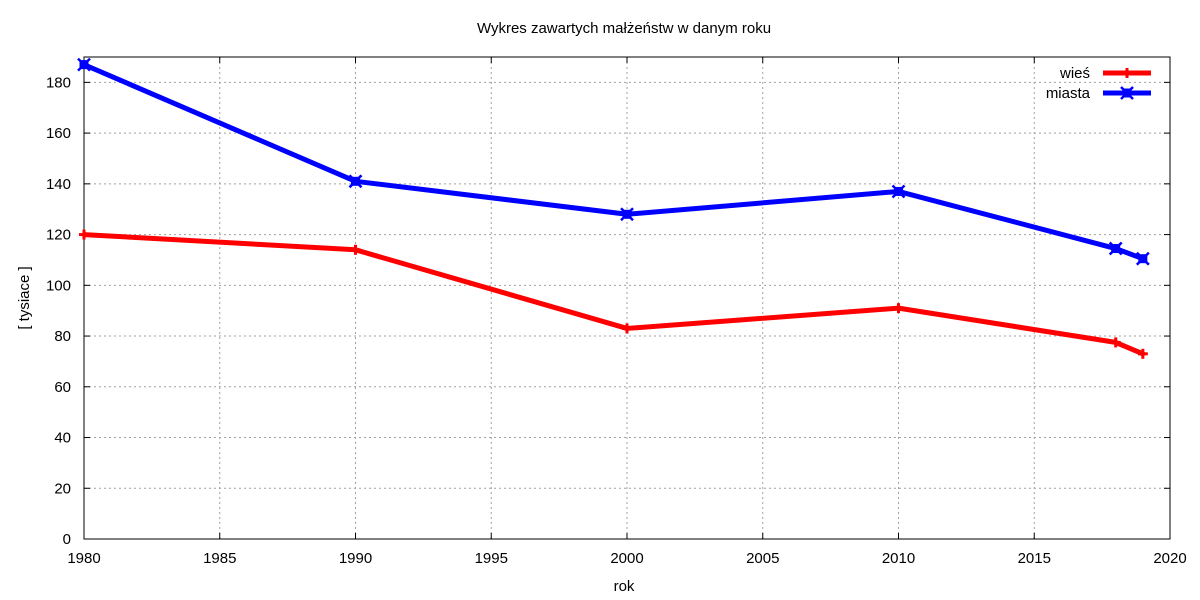 The height and width of the screenshot is (600, 1200). Describe the element at coordinates (624, 586) in the screenshot. I see `x-axis-label: rok` at that location.